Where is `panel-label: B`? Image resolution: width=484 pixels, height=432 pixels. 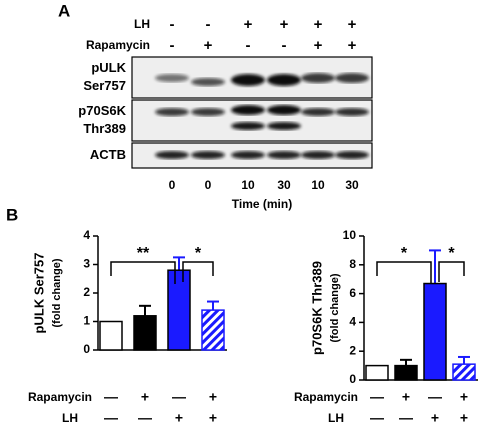 panel-label: B is located at coordinates (12, 214).